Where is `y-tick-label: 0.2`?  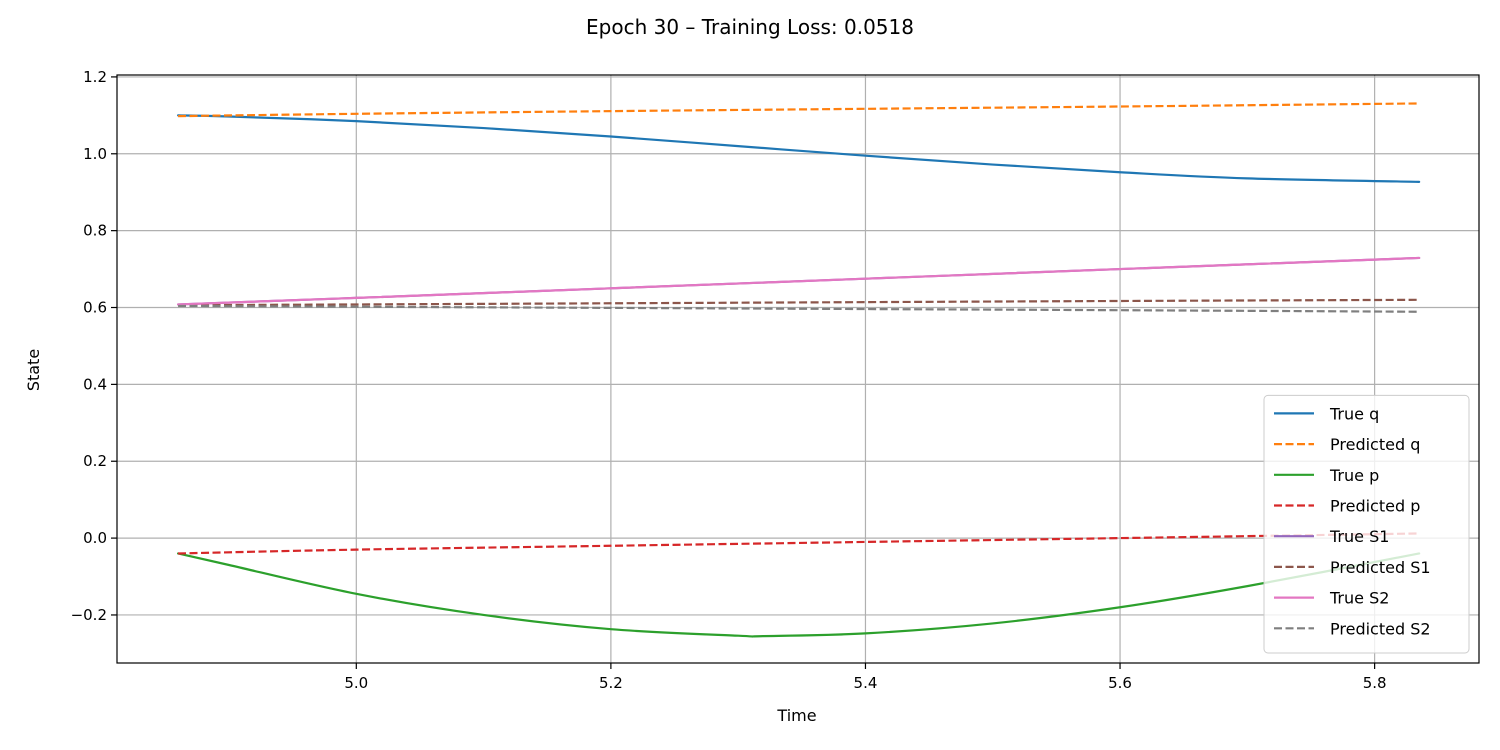 y-tick-label: 0.2 is located at coordinates (95, 461).